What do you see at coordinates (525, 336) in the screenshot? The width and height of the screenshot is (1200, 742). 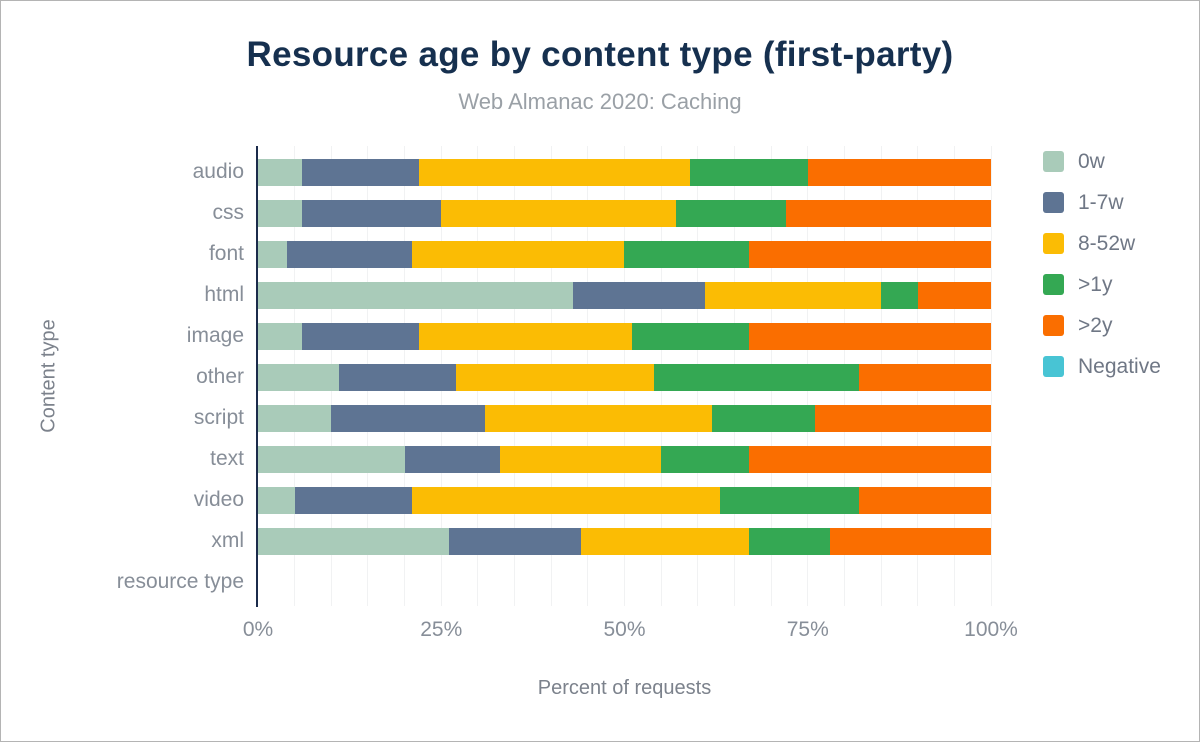 I see `bar-segment-image-8-52w` at bounding box center [525, 336].